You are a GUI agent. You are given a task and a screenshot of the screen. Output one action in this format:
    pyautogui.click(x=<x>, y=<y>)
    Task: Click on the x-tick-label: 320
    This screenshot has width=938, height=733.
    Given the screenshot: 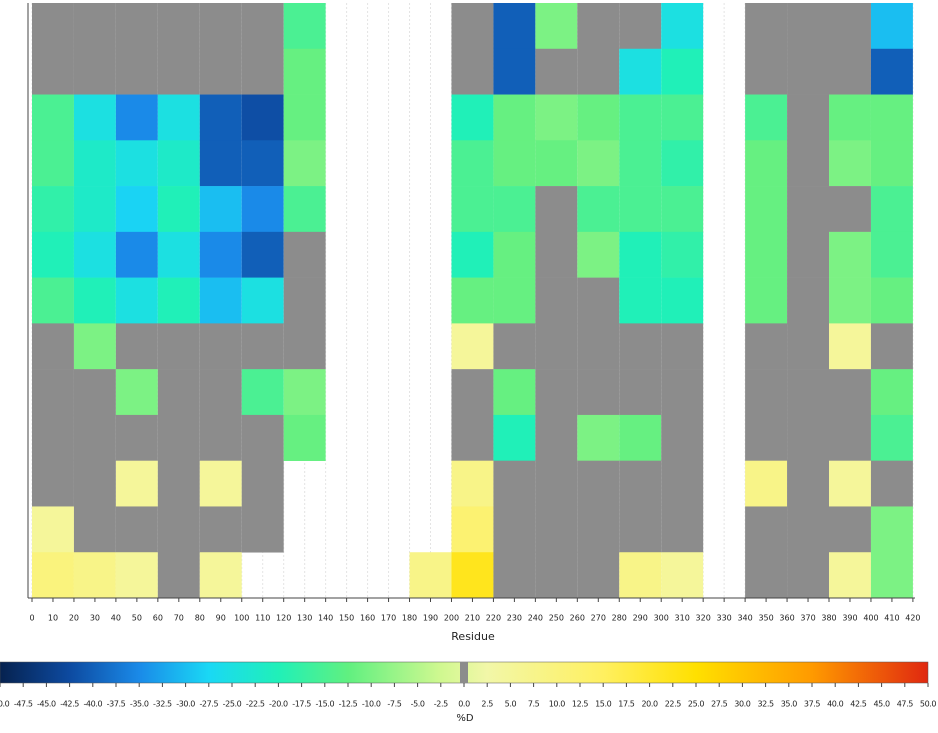 What is the action you would take?
    pyautogui.click(x=703, y=618)
    